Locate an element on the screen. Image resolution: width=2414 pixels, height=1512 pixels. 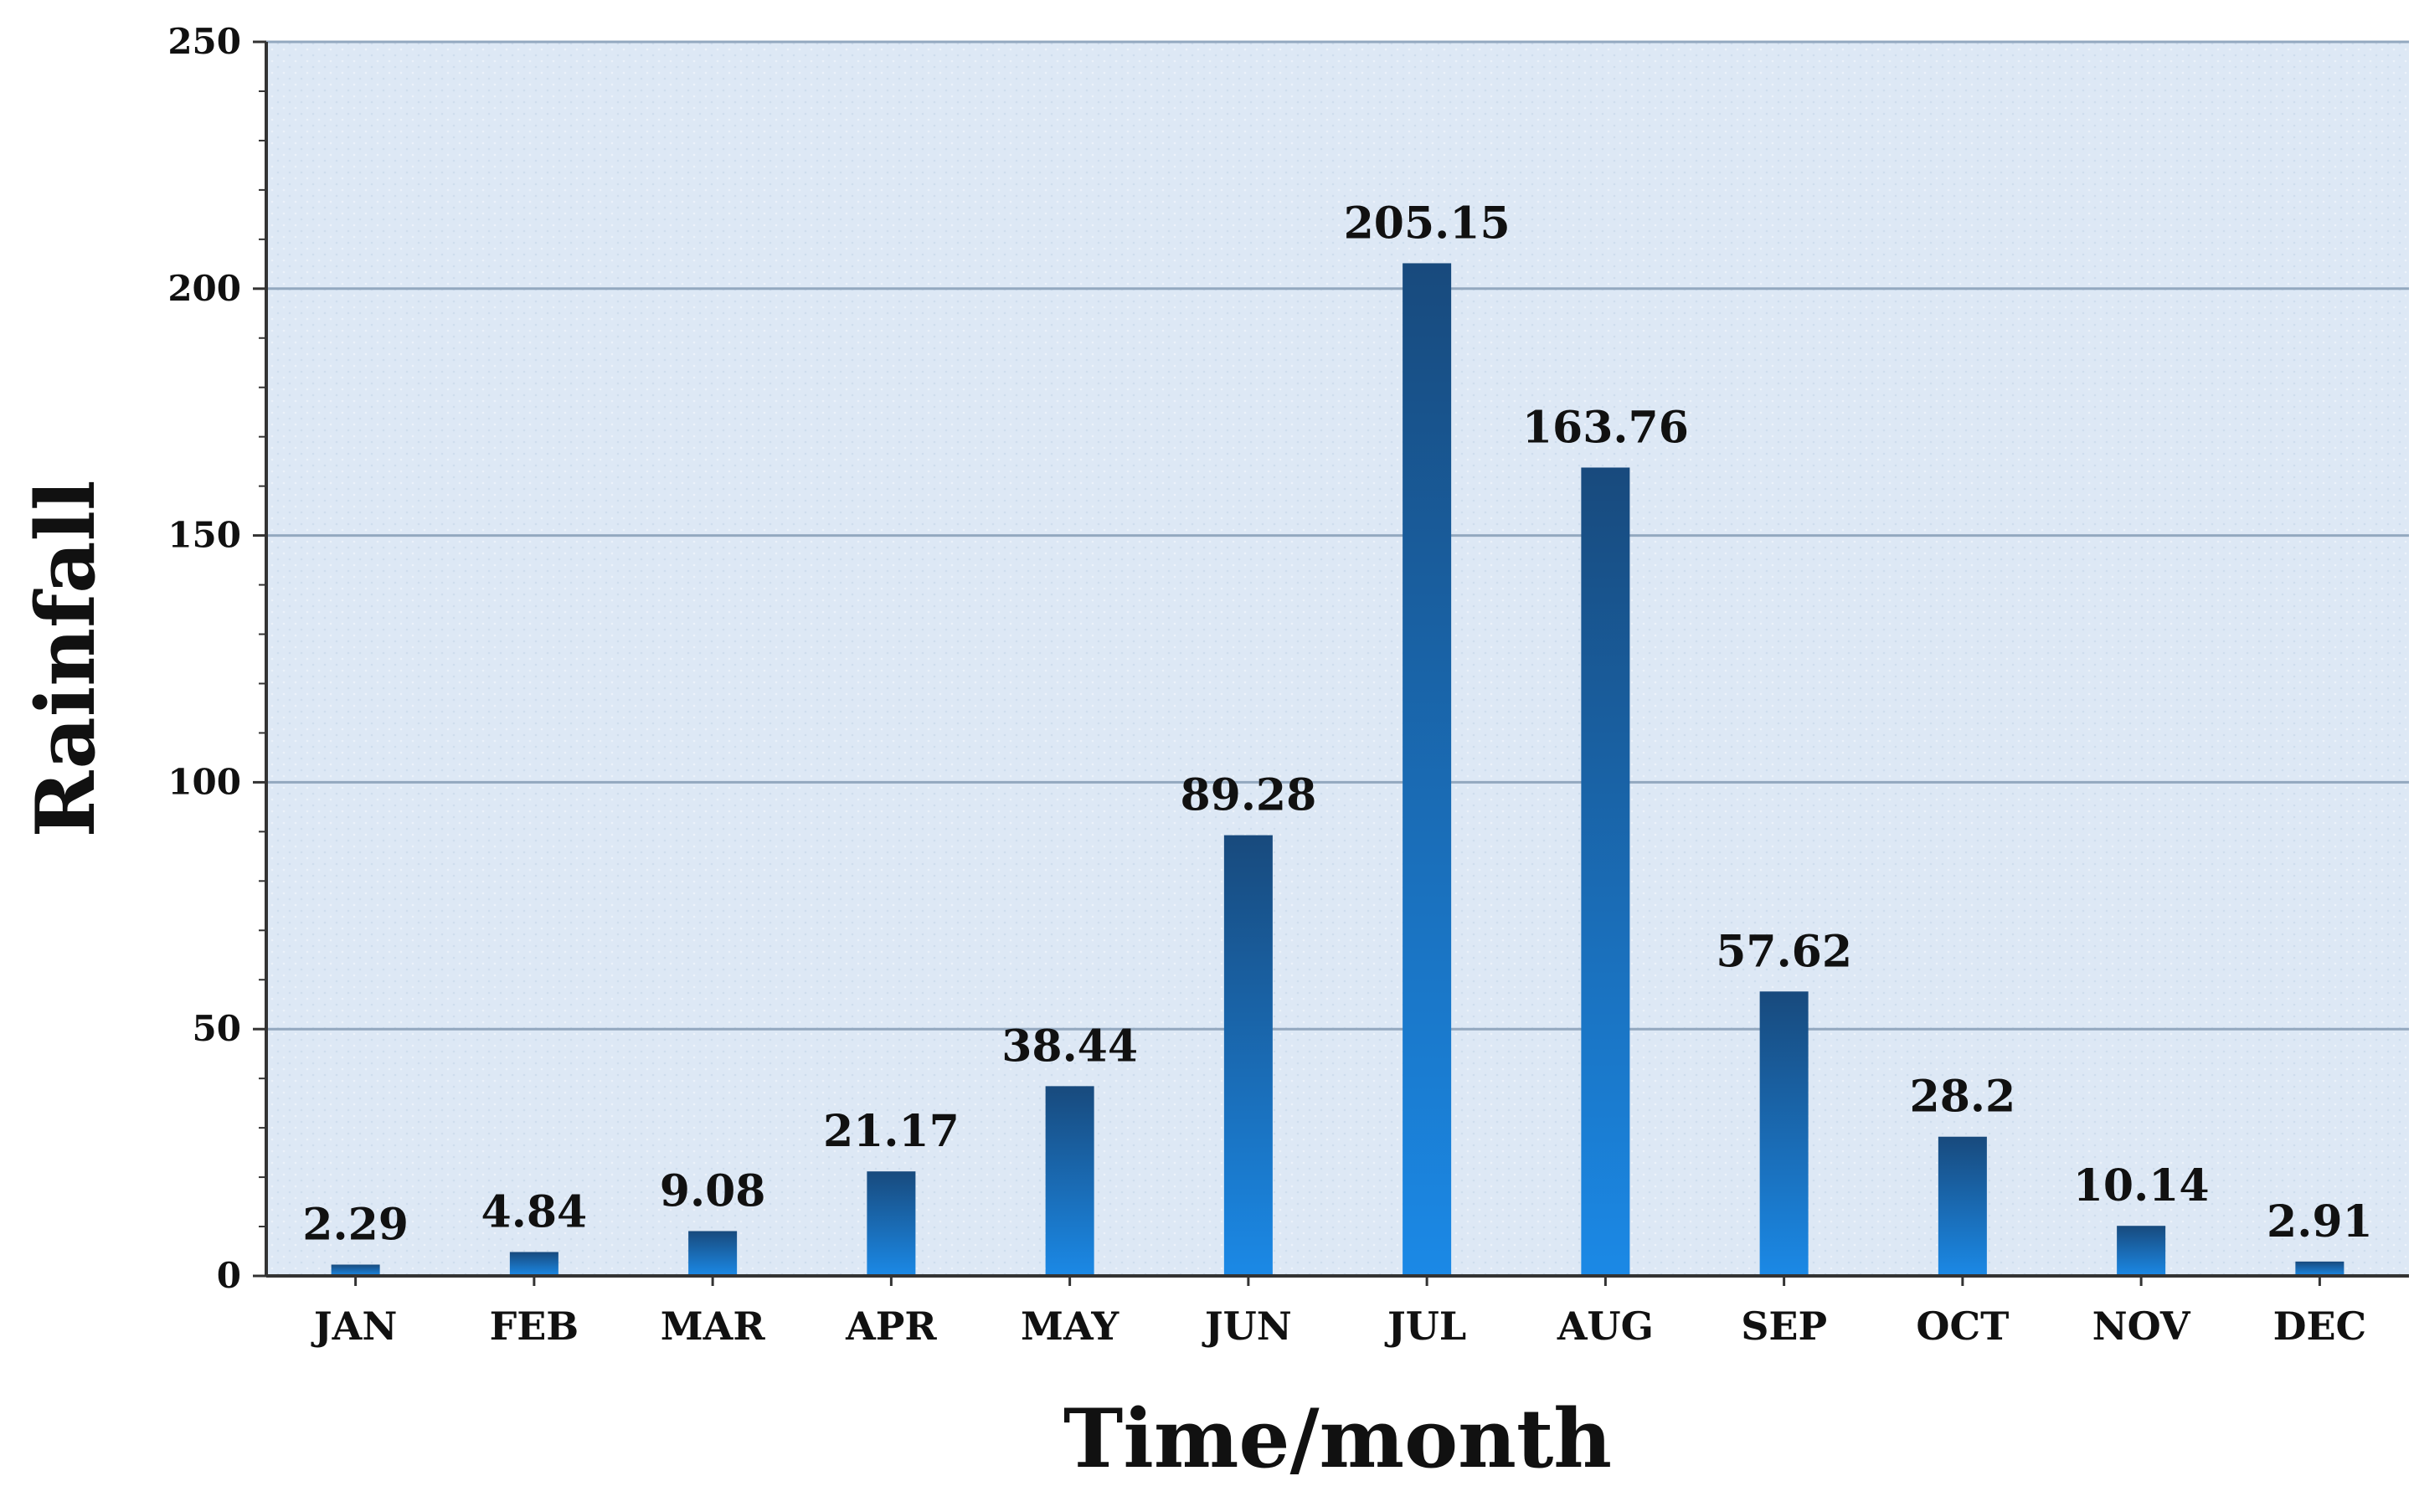
x-tick-label: OCT is located at coordinates (1963, 1326).